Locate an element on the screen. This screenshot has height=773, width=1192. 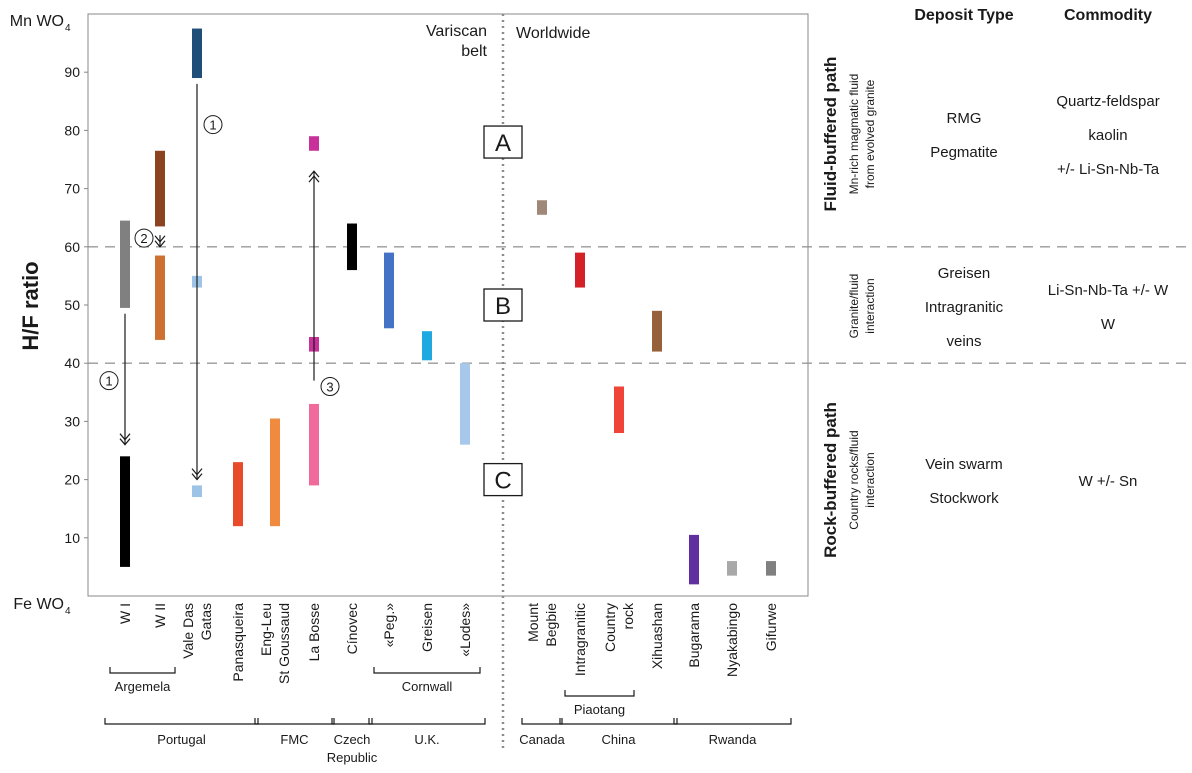
category-label-country: rock is located at coordinates (628, 615).